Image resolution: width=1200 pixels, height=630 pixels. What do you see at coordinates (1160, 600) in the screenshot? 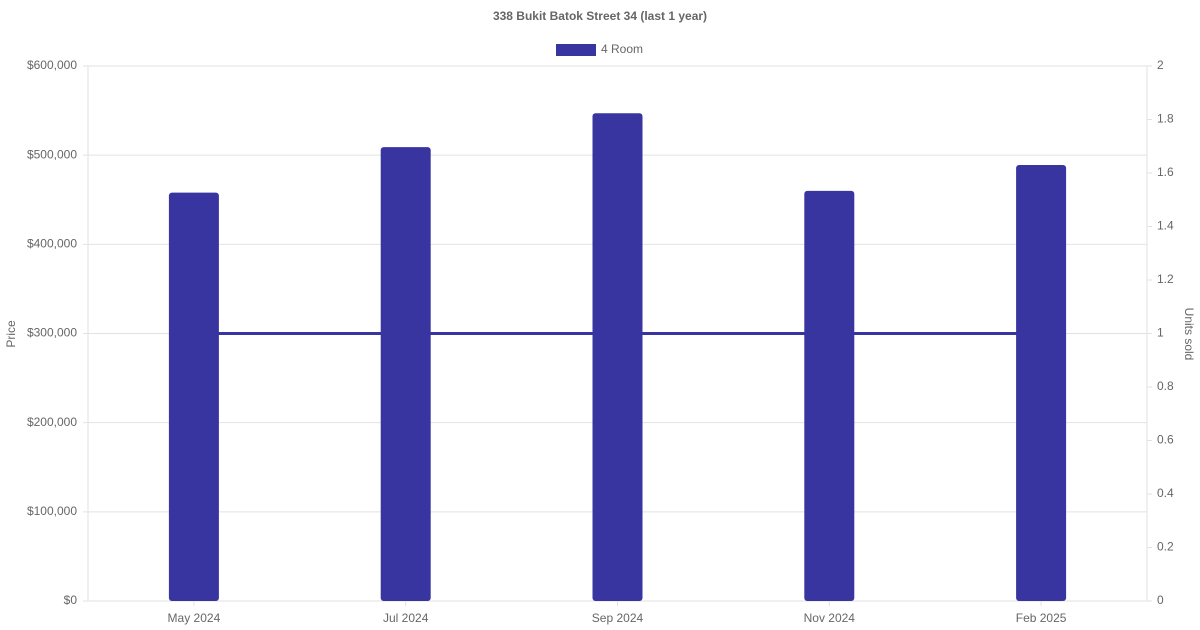
I see `y2-tick-label: 0` at bounding box center [1160, 600].